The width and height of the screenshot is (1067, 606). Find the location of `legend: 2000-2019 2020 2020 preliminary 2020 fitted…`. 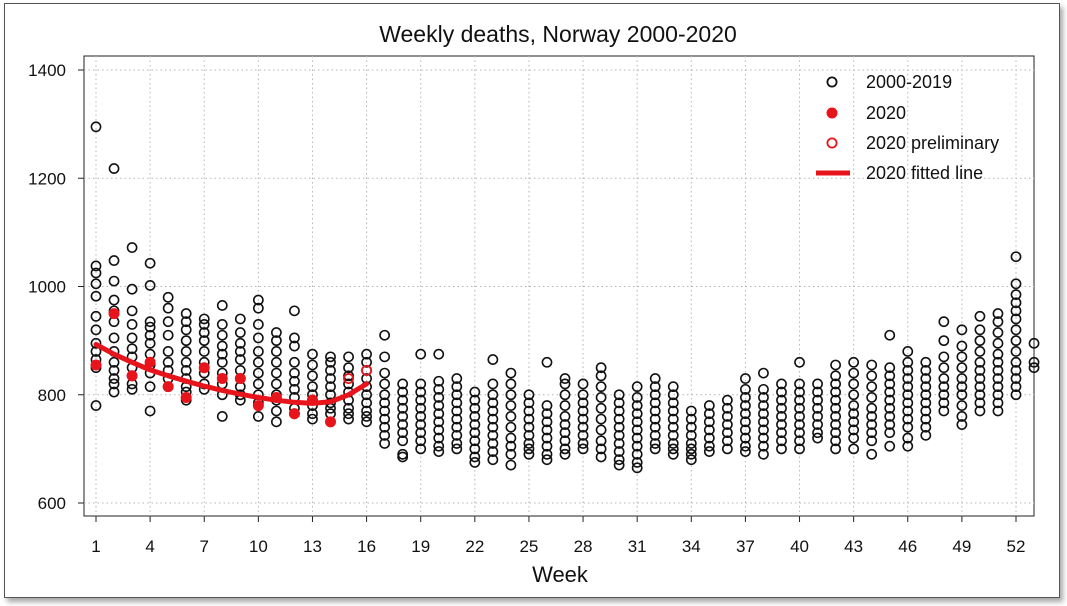

legend: 2000-2019 2020 2020 preliminary 2020 fitted… is located at coordinates (907, 127).